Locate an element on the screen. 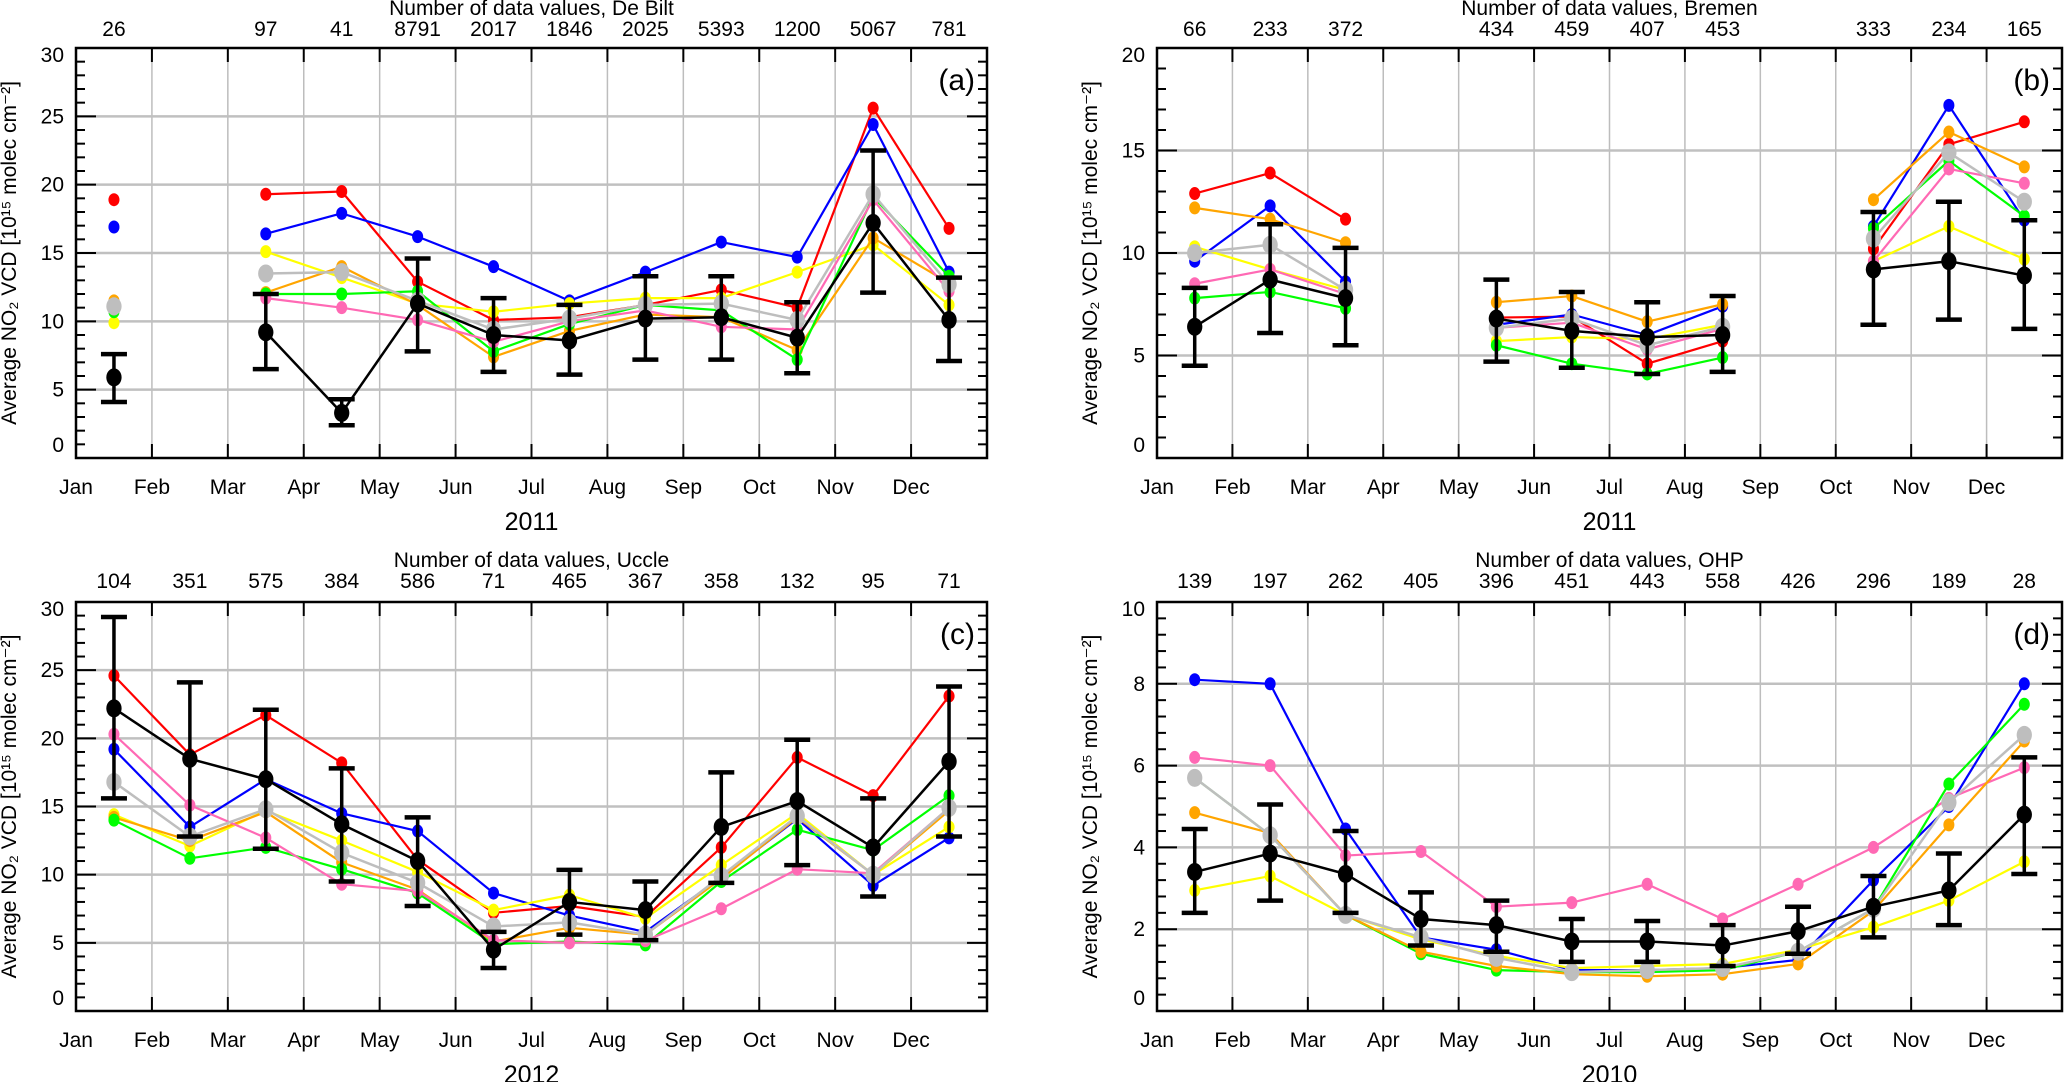  x-axis-label: 2011 is located at coordinates (1610, 522).